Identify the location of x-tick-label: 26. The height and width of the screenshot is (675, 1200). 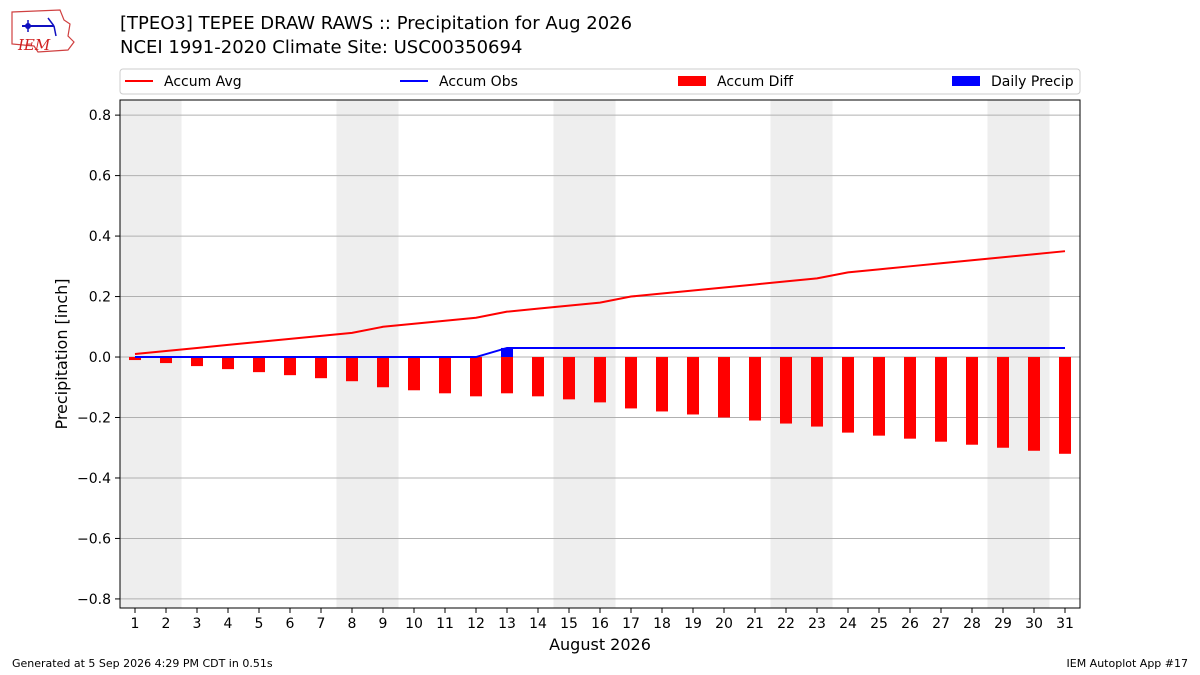
(910, 624).